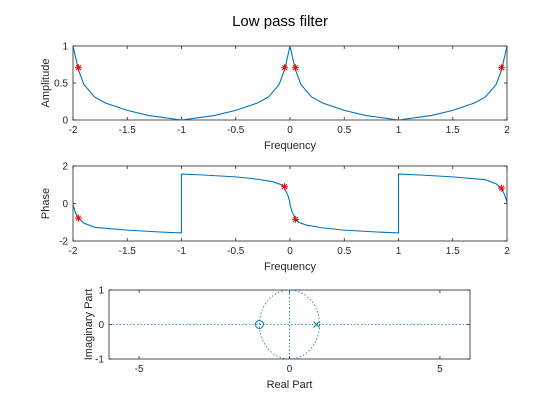 The height and width of the screenshot is (420, 560). What do you see at coordinates (259, 324) in the screenshot?
I see `zero-marker` at bounding box center [259, 324].